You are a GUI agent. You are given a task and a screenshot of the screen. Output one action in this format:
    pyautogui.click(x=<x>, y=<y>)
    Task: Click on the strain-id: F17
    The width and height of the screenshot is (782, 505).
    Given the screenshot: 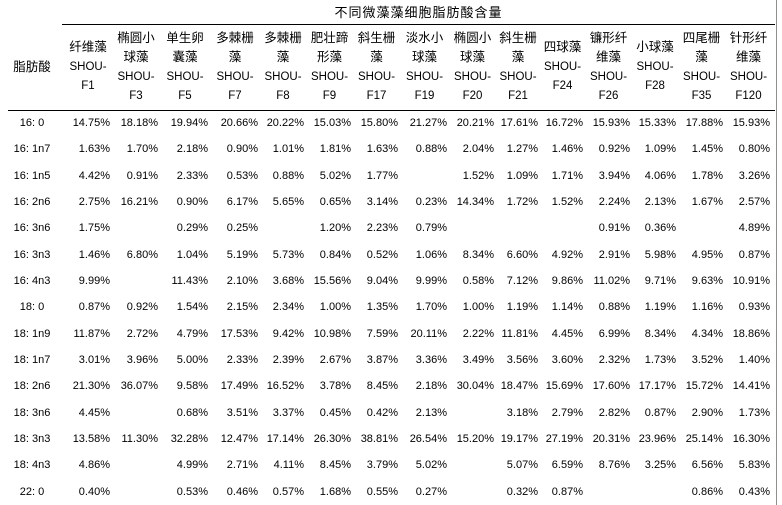 What is the action you would take?
    pyautogui.click(x=376, y=96)
    